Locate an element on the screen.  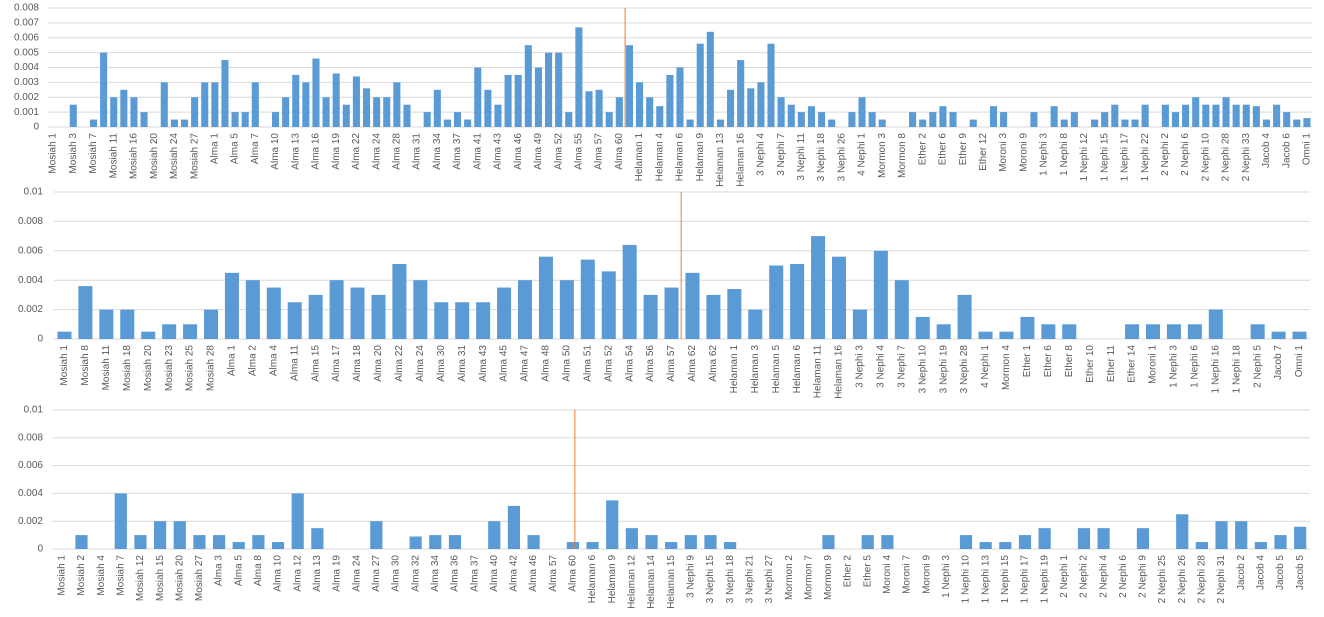
x-tick-label: Alma 7 is located at coordinates (255, 149).